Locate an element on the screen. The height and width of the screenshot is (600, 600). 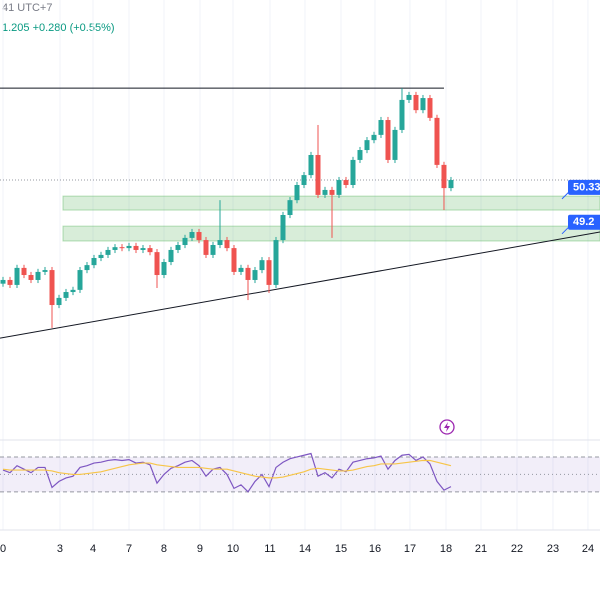
annotation-label: 50.33 is located at coordinates (586, 187).